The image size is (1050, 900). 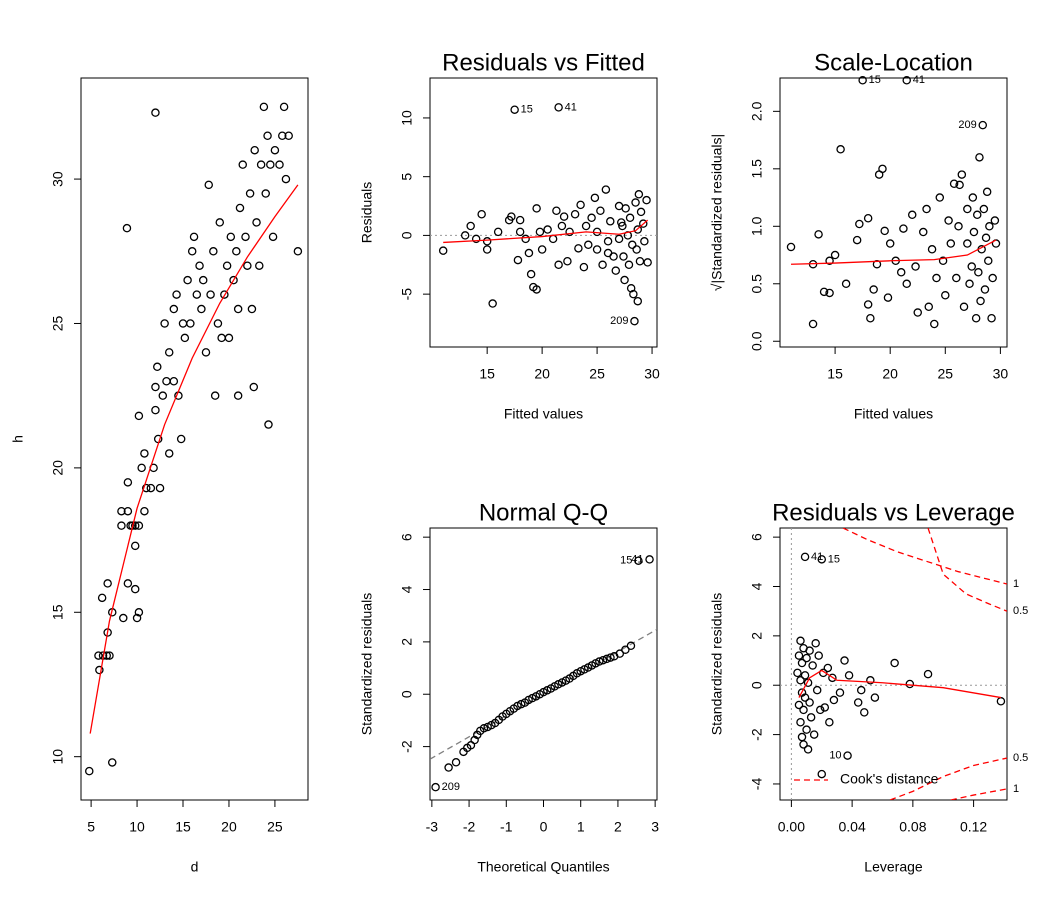 I want to click on y-tick-label: 5, so click(x=407, y=177).